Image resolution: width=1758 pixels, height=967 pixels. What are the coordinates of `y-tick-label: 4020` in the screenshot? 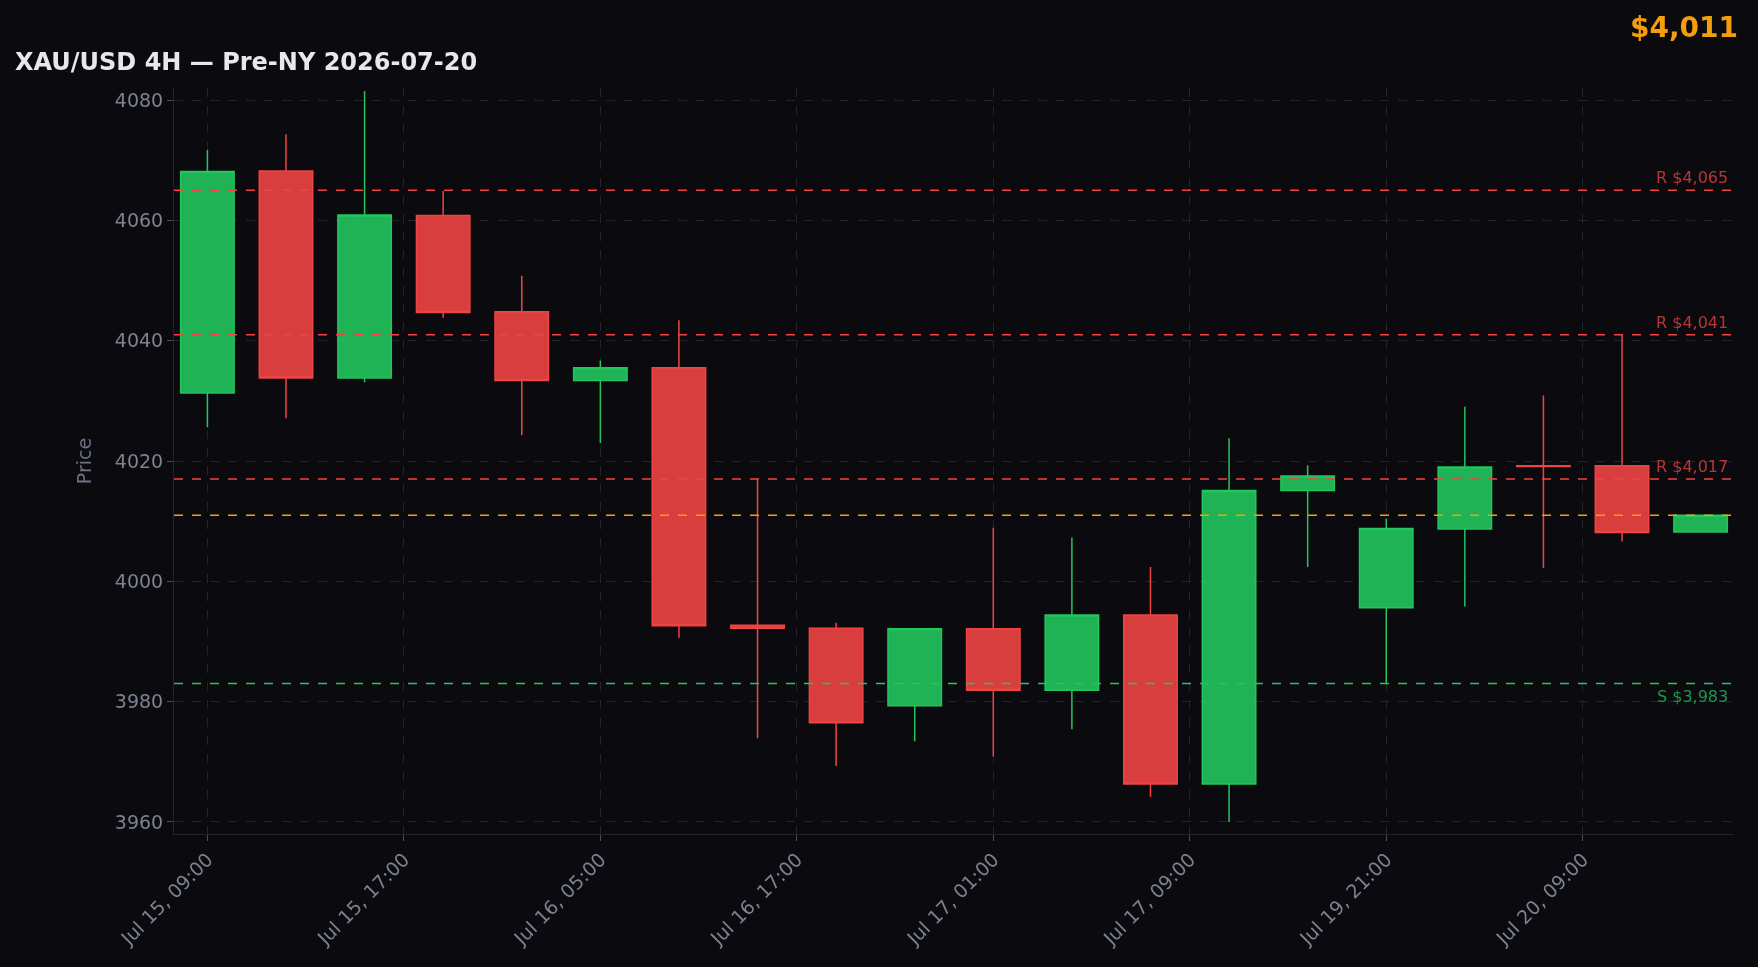 It's located at (139, 460).